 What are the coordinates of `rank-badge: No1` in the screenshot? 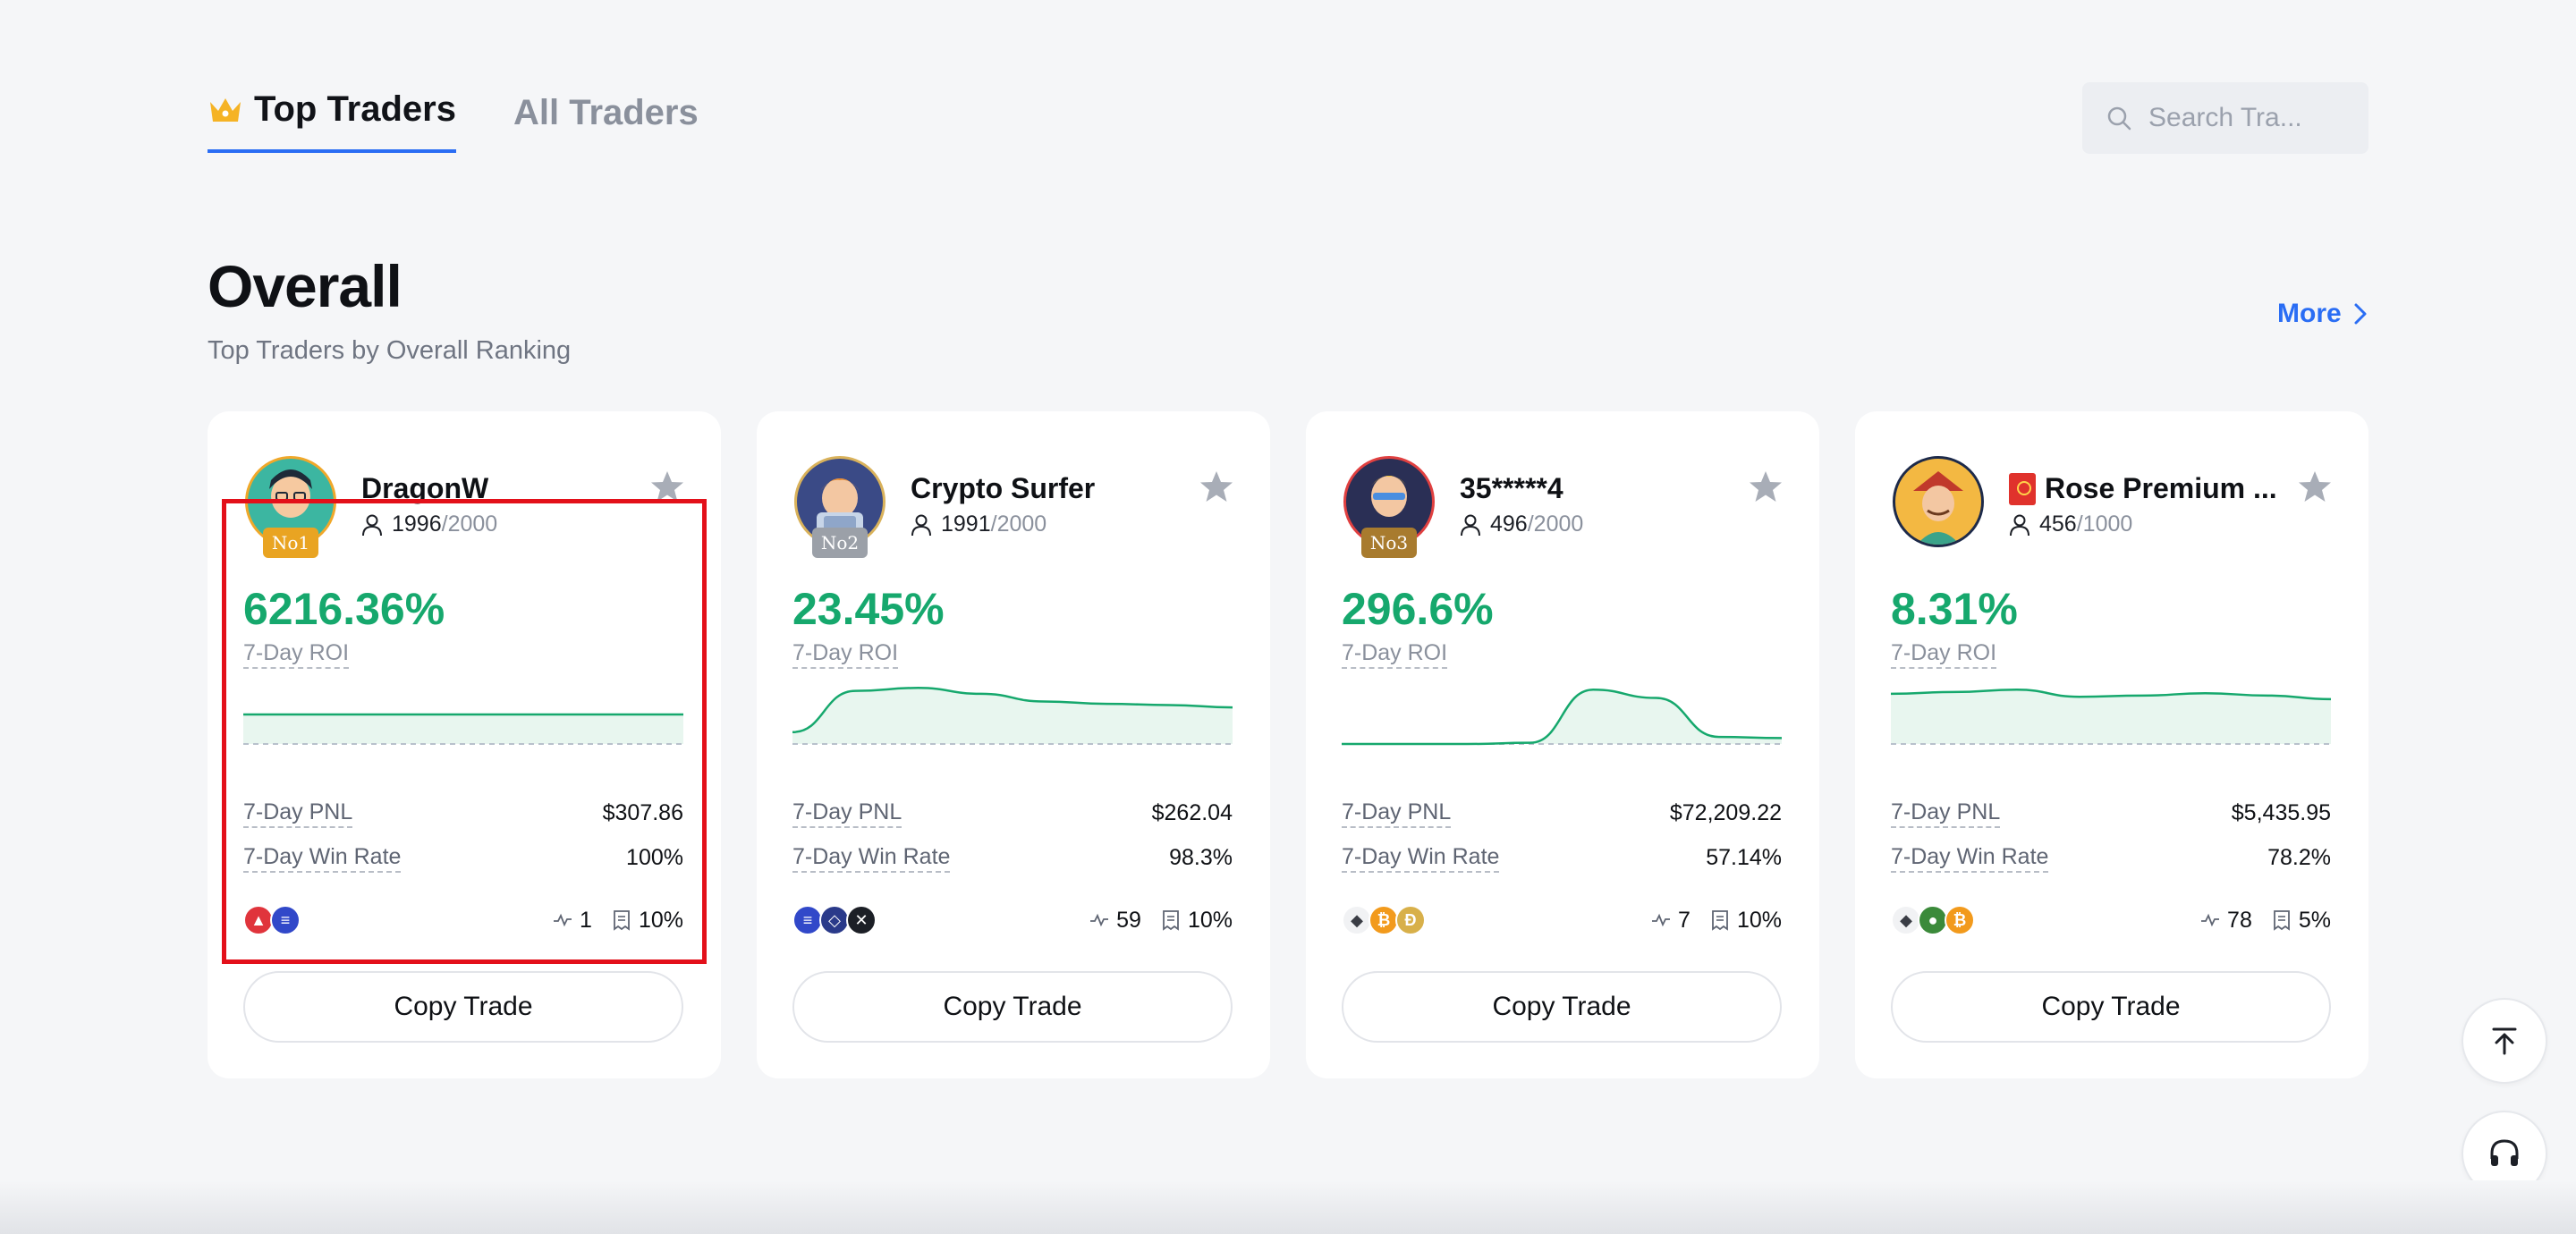 It's located at (290, 543).